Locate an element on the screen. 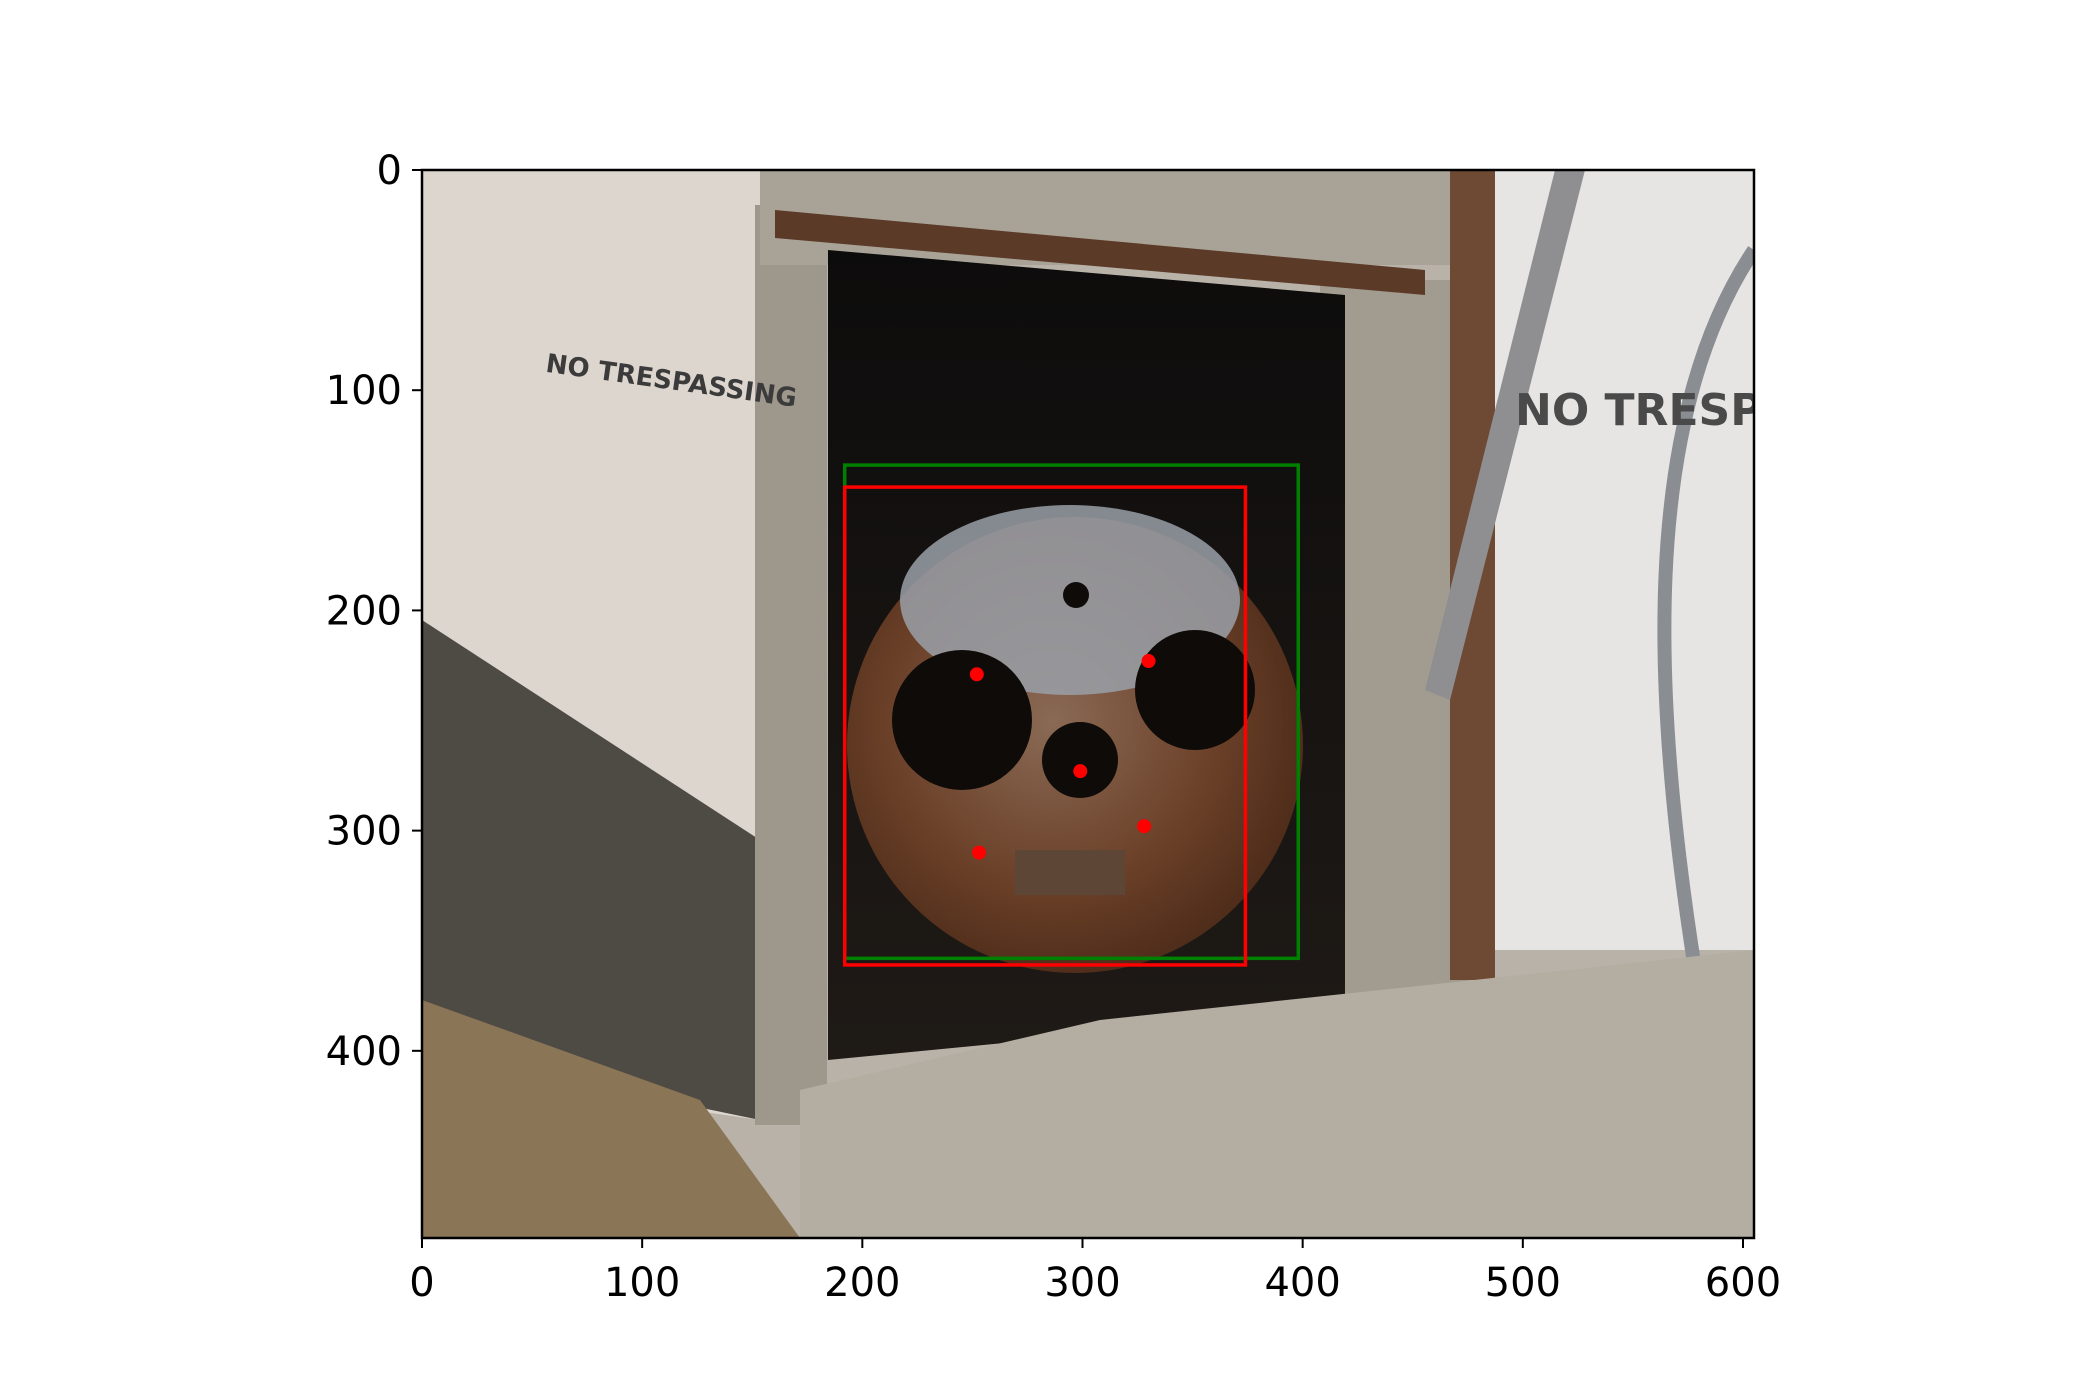 The image size is (2100, 1400). x-tick-label: 500 is located at coordinates (1523, 1283).